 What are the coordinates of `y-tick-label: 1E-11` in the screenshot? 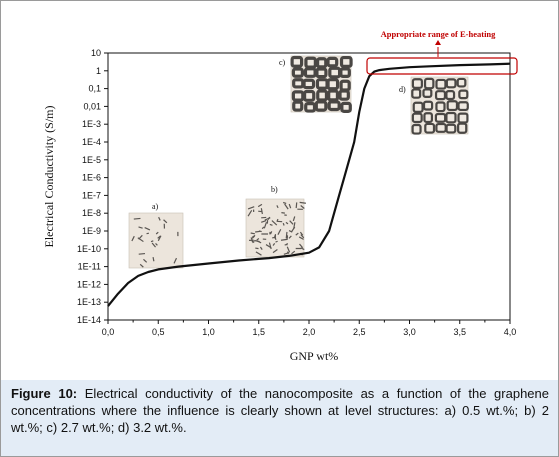 It's located at (89, 267).